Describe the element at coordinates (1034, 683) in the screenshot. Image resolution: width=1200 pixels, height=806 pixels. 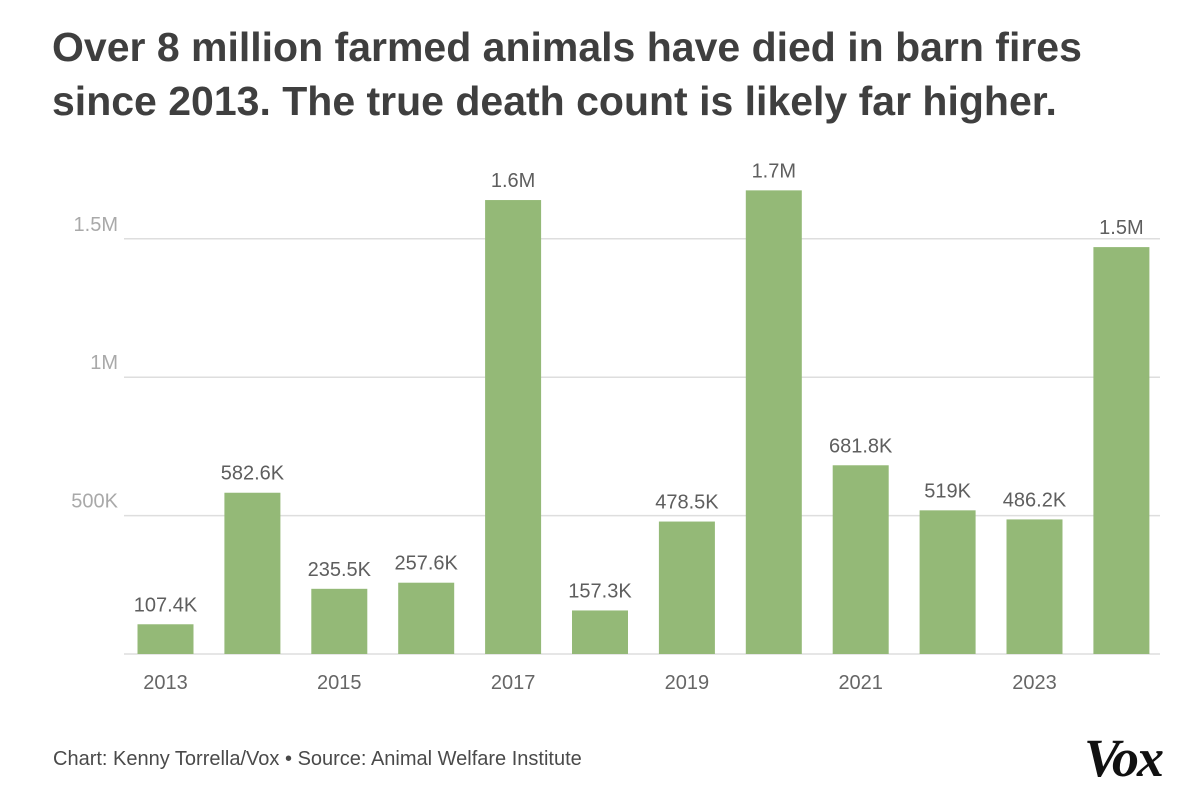
I see `x-tick-label: 2023` at that location.